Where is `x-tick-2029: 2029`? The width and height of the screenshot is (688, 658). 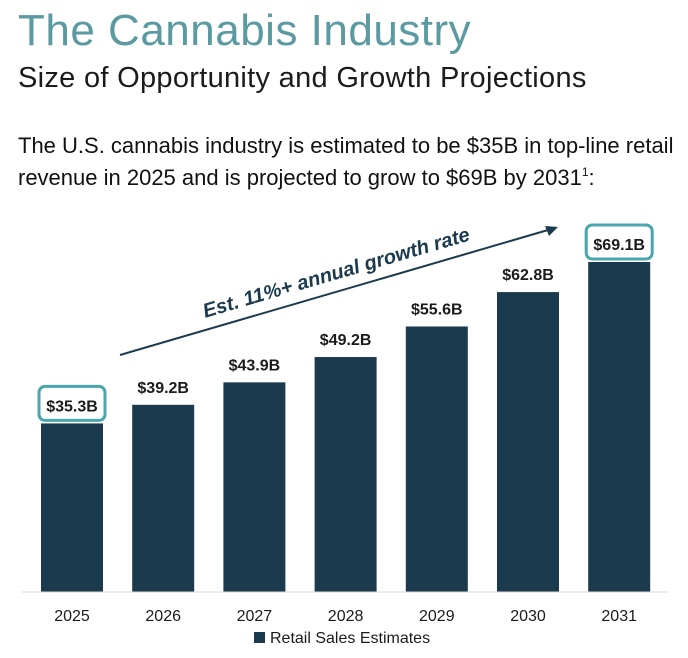 x-tick-2029: 2029 is located at coordinates (437, 616).